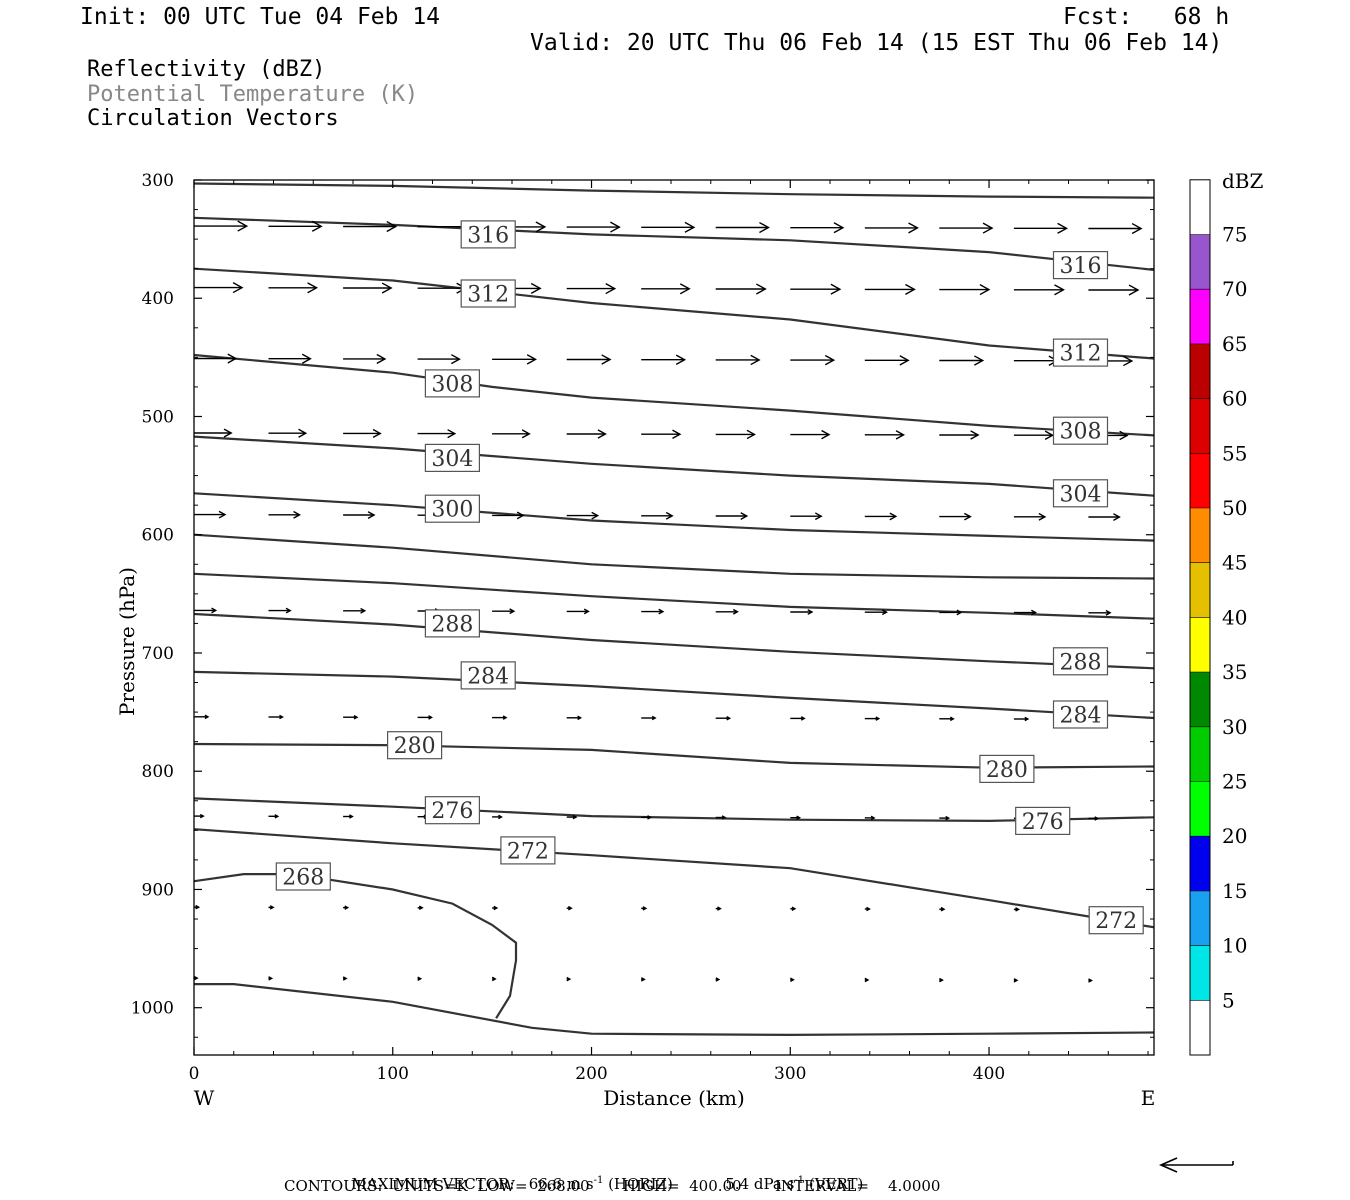 This screenshot has height=1200, width=1350. What do you see at coordinates (158, 299) in the screenshot?
I see `y-tick-label: 400` at bounding box center [158, 299].